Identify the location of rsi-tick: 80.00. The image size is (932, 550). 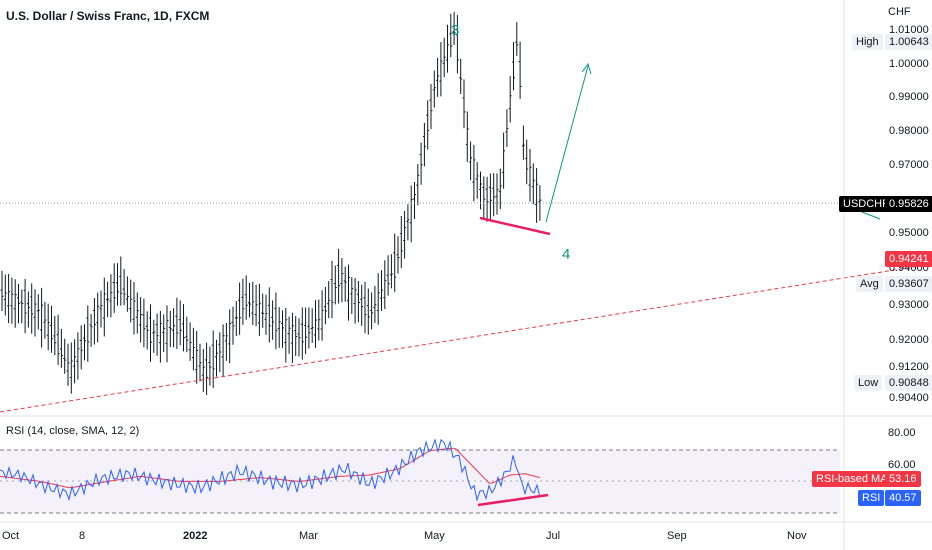
(902, 433).